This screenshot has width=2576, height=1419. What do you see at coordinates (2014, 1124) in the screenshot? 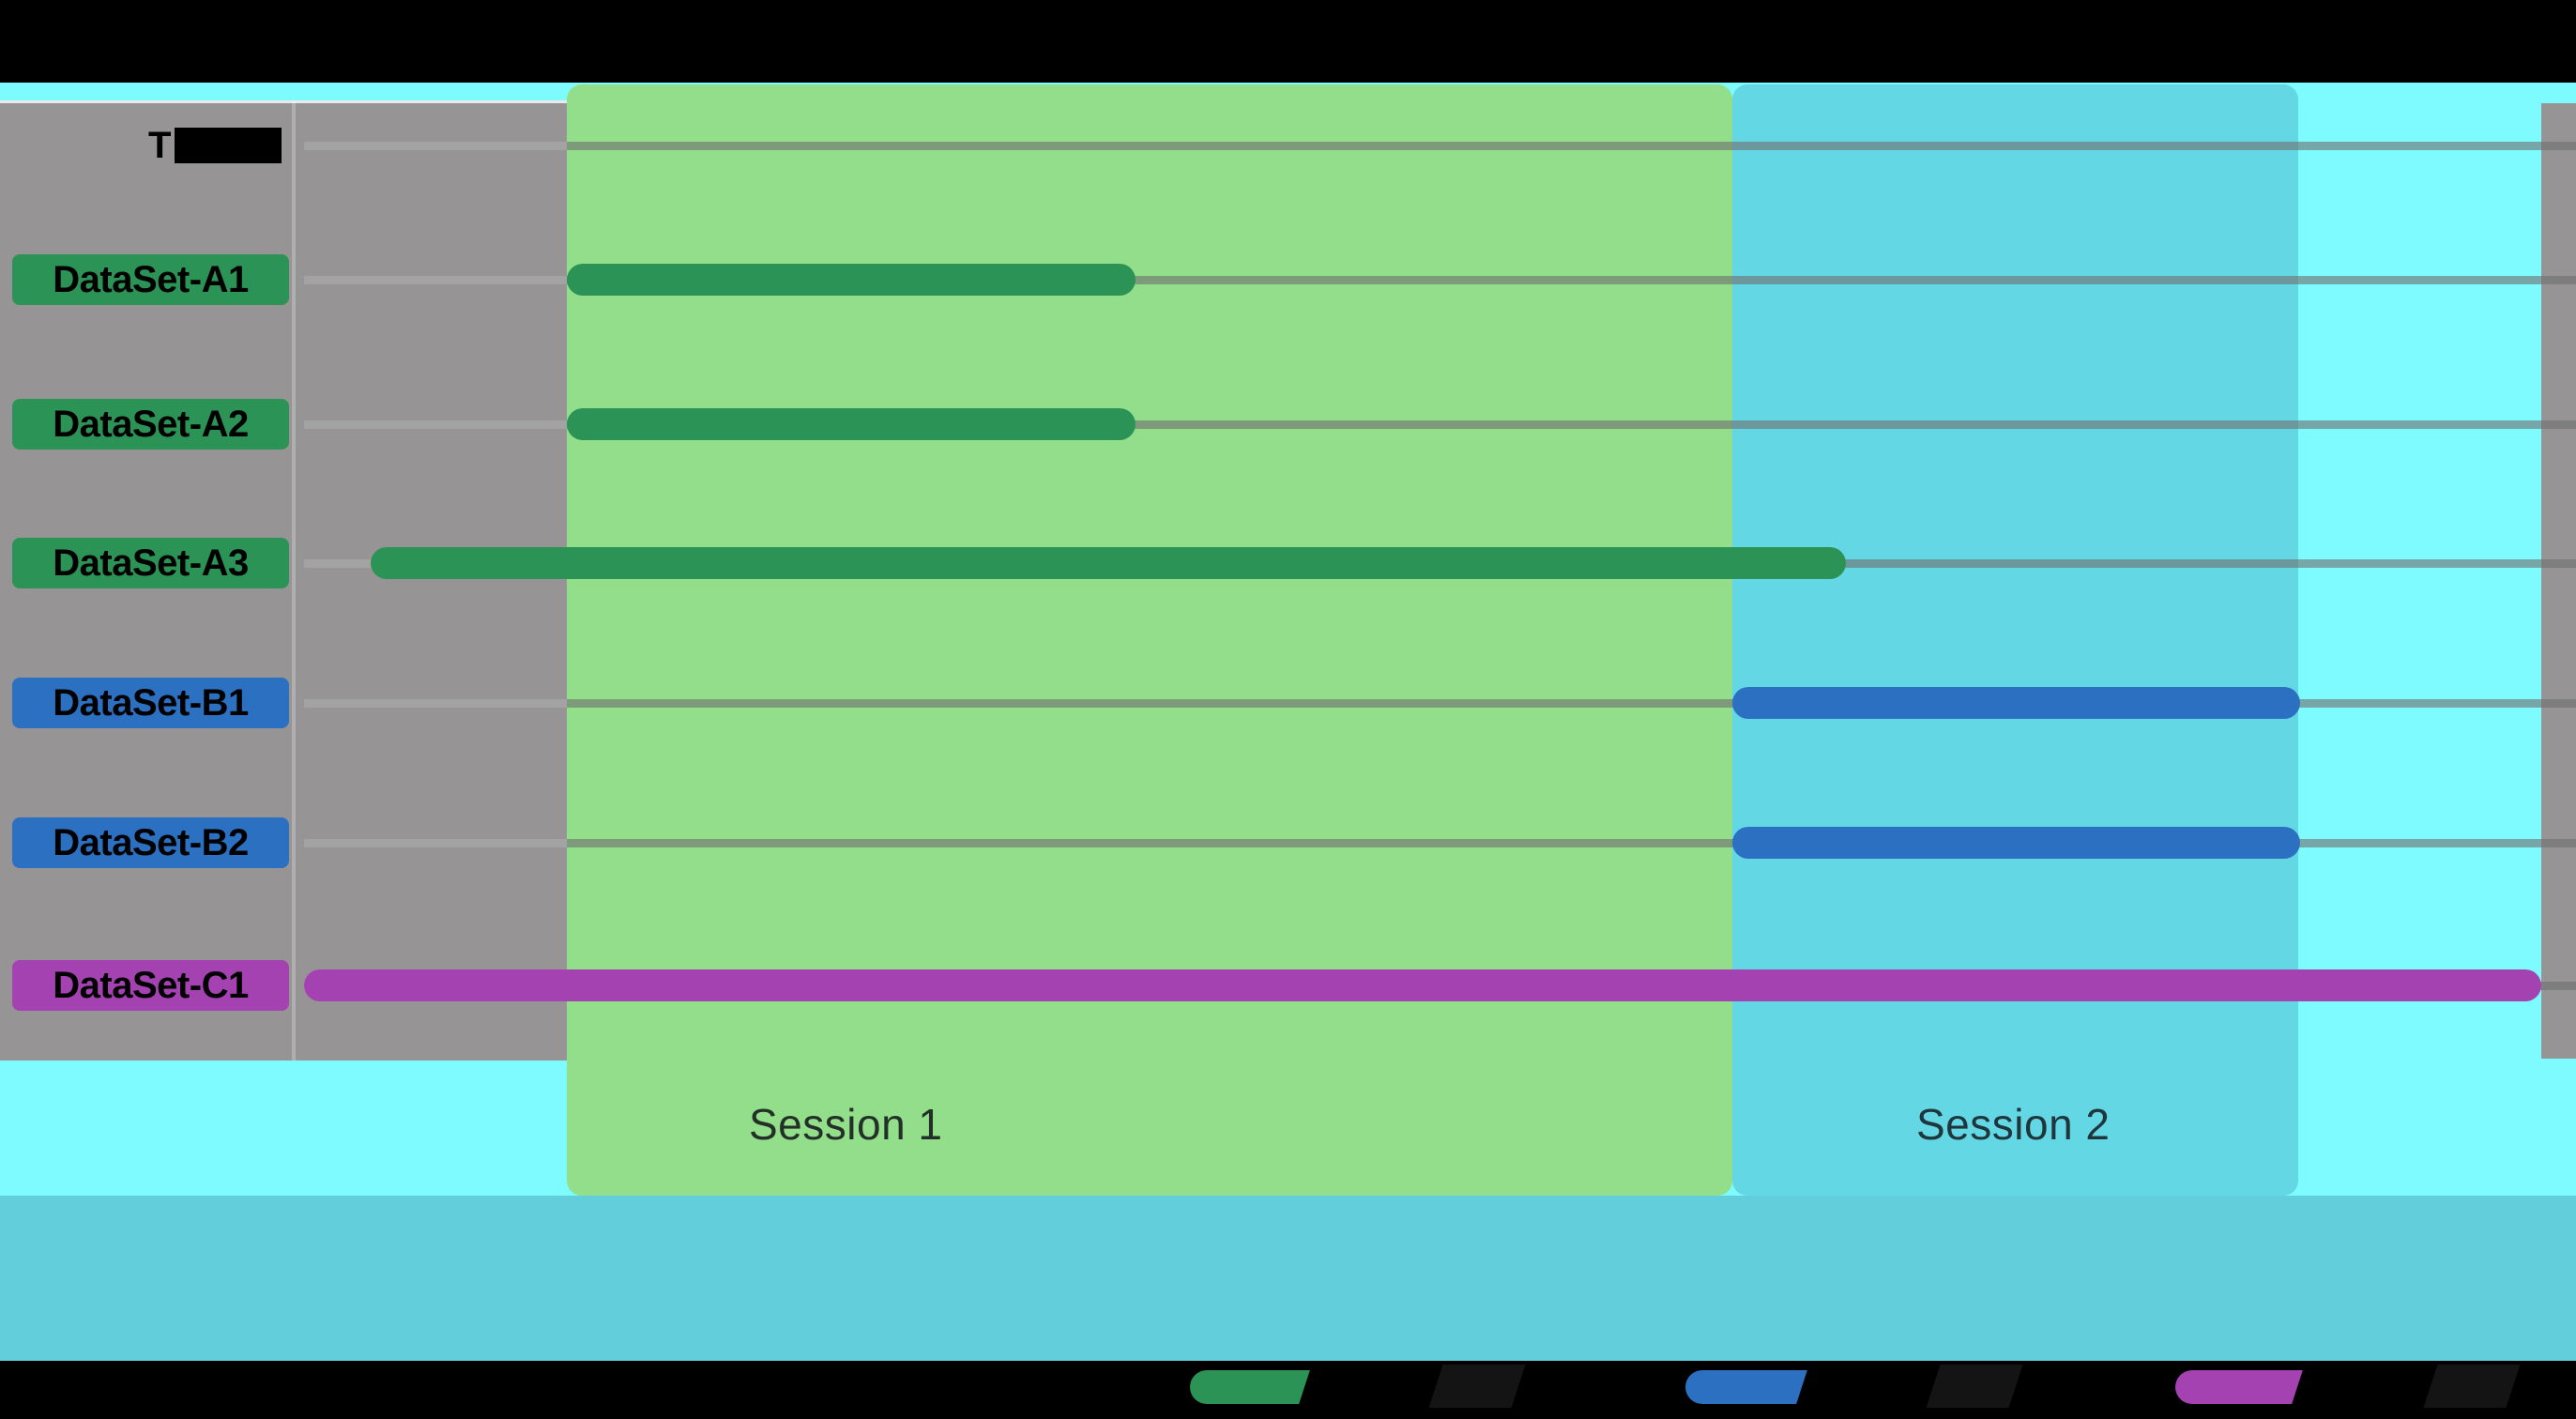
I see `session2-label: Session 2` at bounding box center [2014, 1124].